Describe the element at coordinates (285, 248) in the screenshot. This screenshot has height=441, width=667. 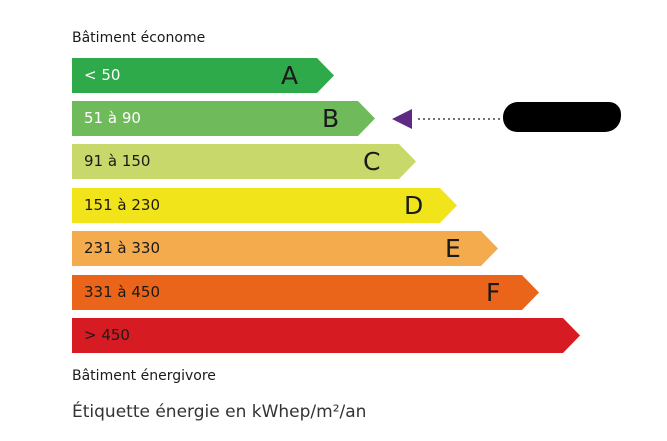
I see `energy-class-bar-e: 231 à 330 E` at that location.